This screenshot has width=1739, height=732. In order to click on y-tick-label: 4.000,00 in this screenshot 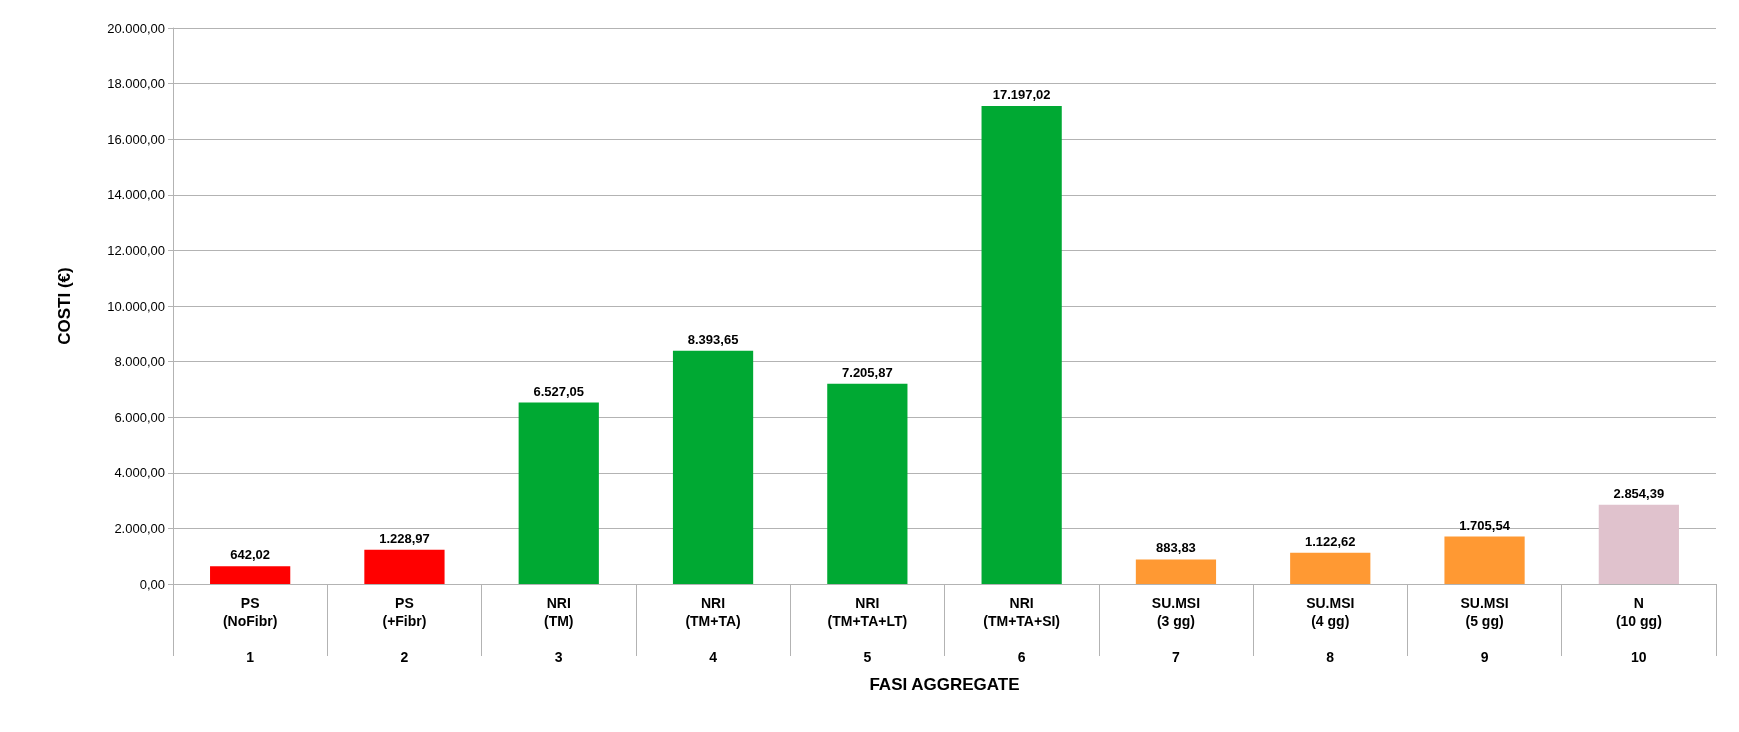, I will do `click(139, 473)`.